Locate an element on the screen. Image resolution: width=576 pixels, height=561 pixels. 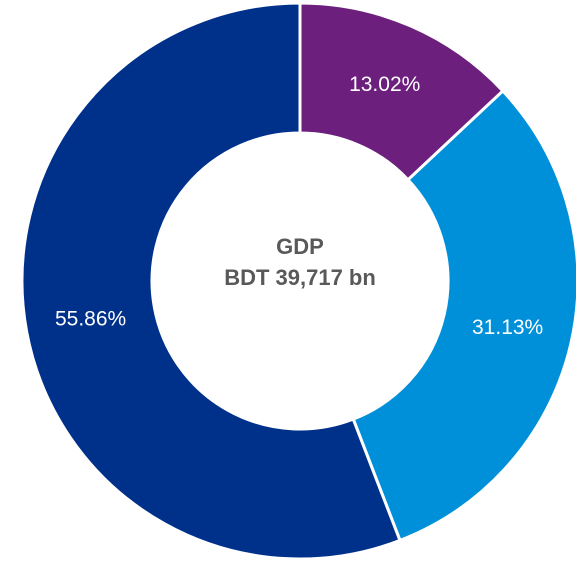
slice-label: 55.86% is located at coordinates (90, 319).